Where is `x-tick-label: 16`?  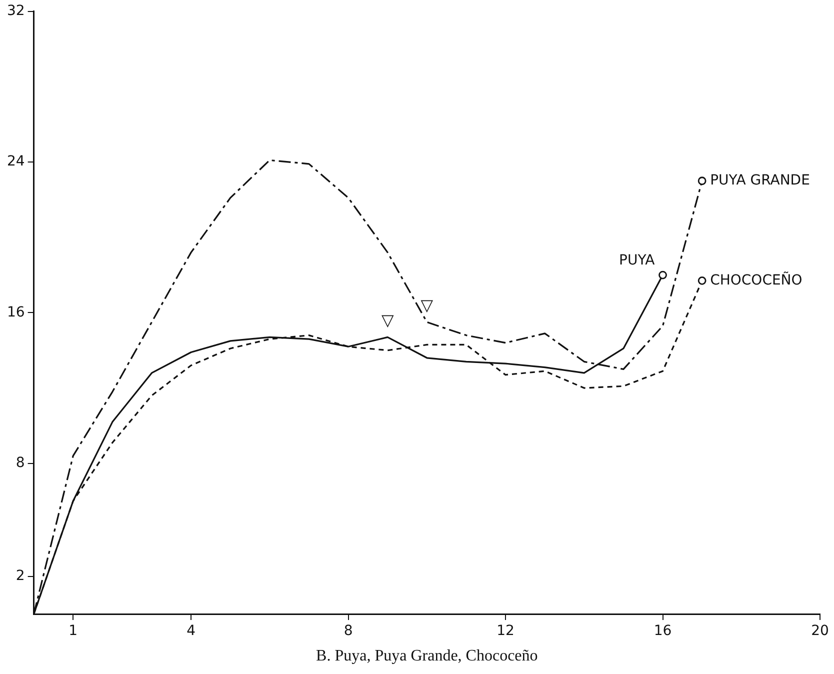 x-tick-label: 16 is located at coordinates (663, 631).